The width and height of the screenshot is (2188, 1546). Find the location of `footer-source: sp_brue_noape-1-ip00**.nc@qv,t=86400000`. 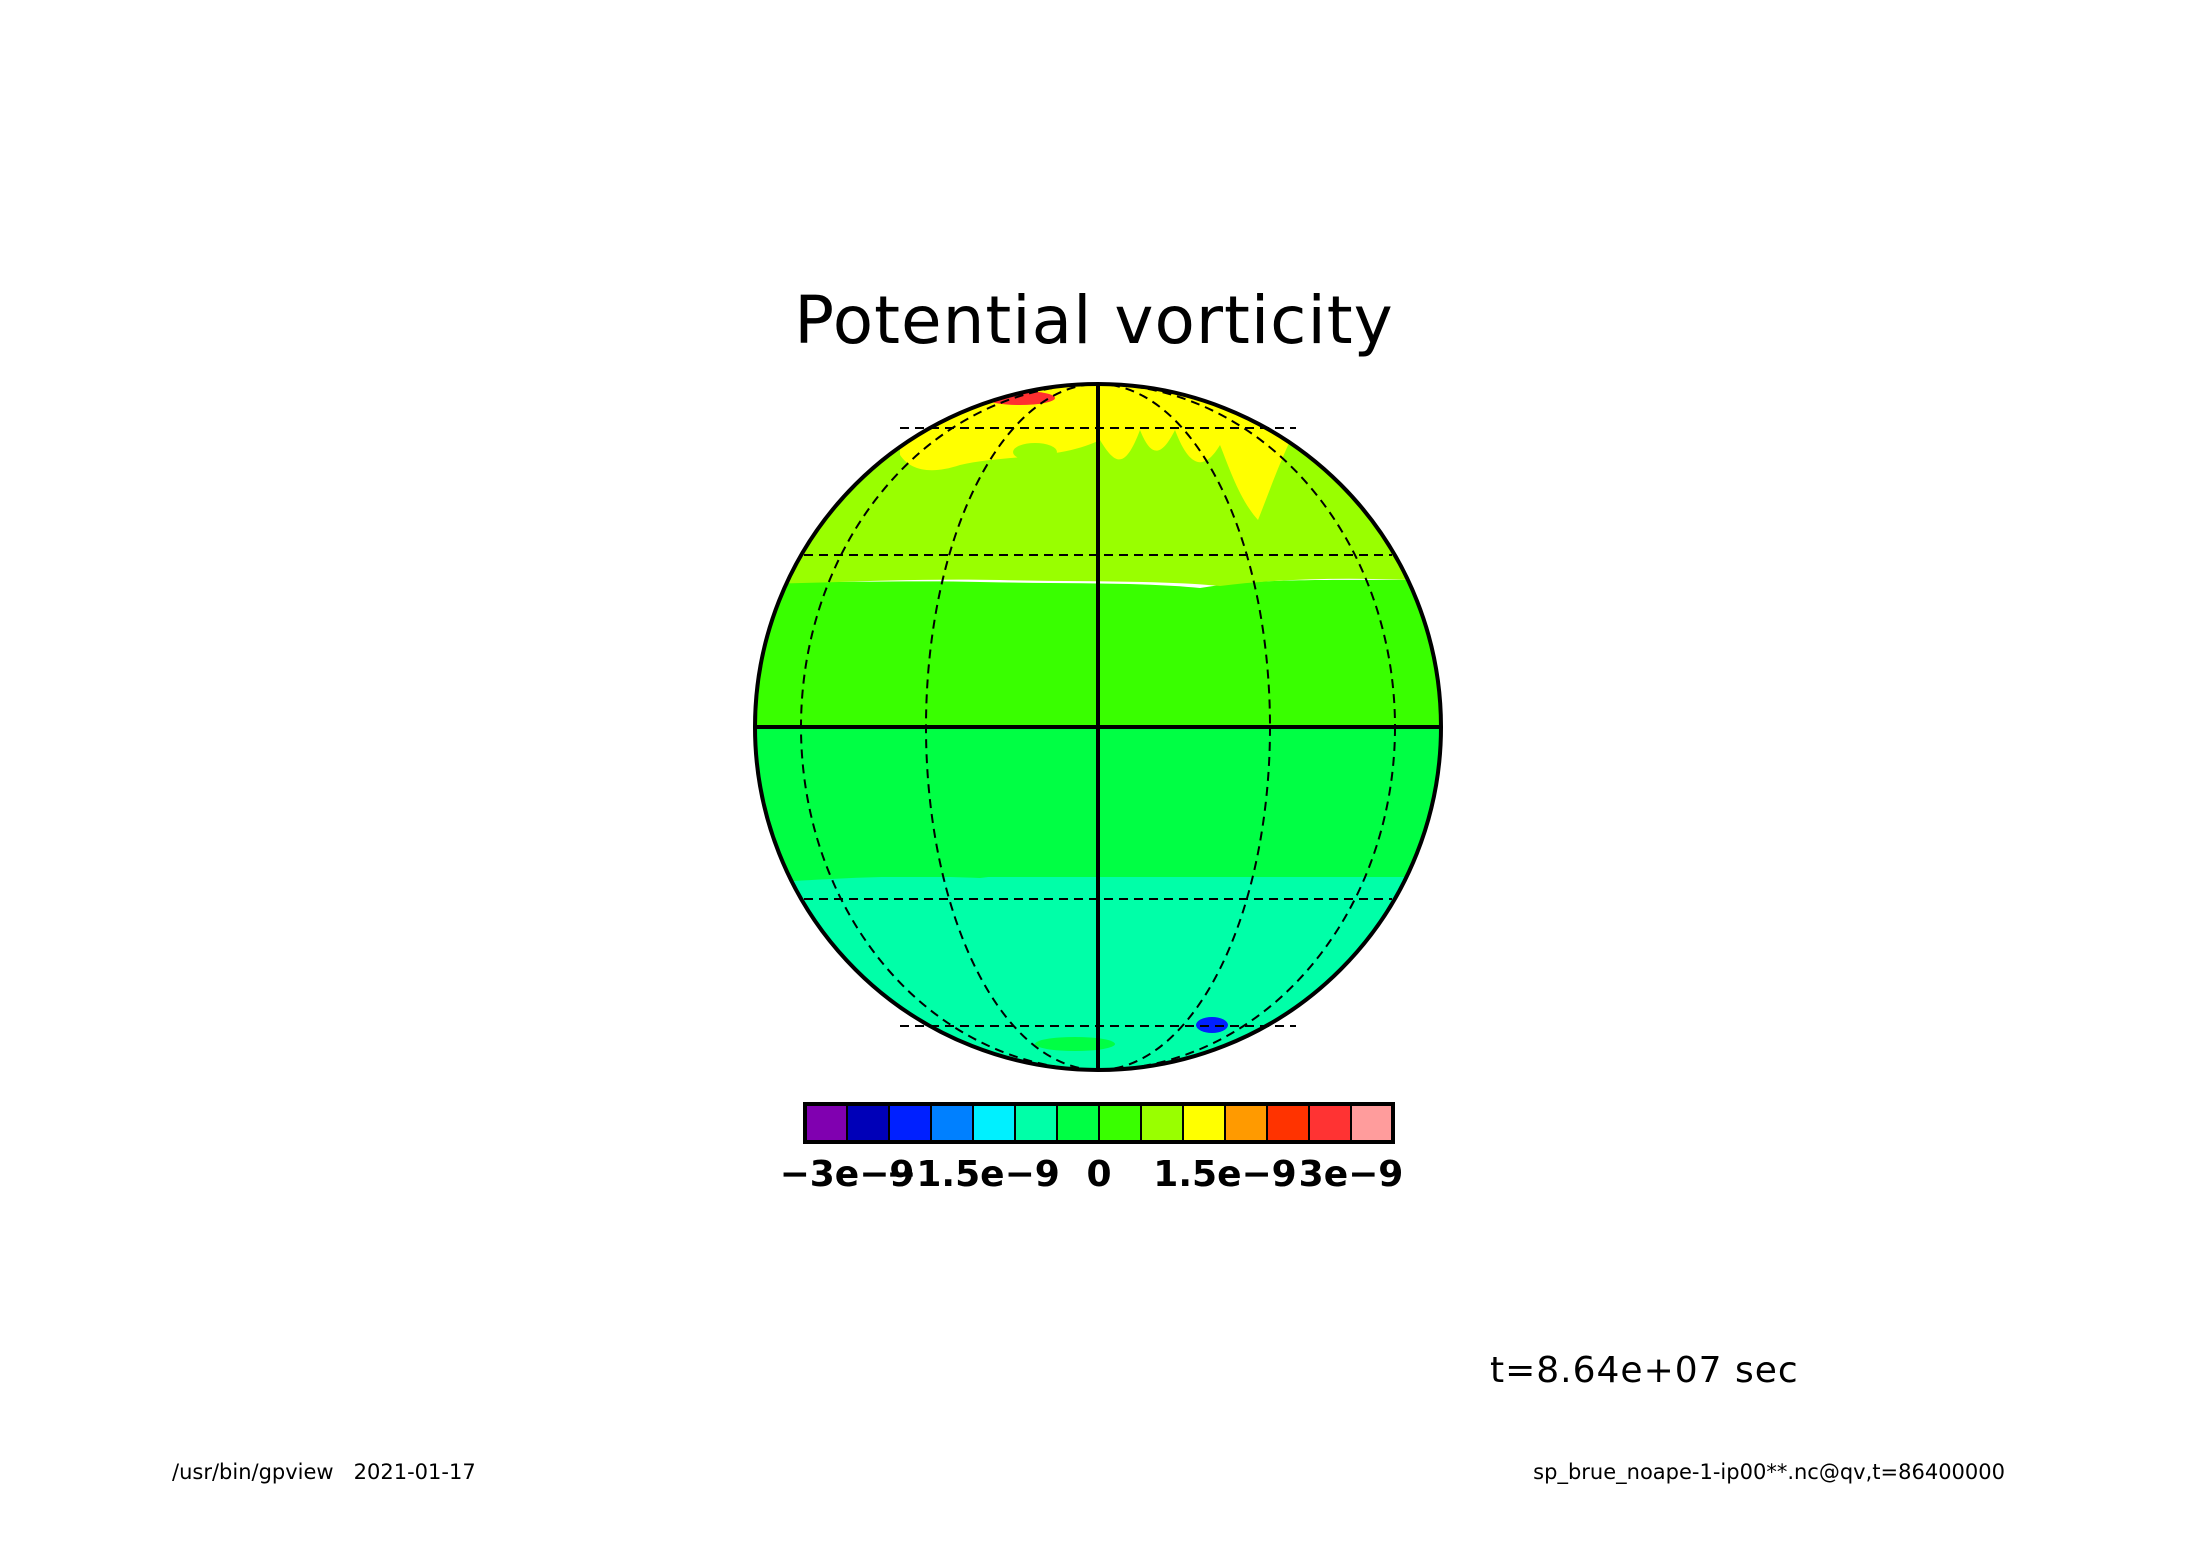

footer-source: sp_brue_noape-1-ip00**.nc@qv,t=86400000 is located at coordinates (1769, 1472).